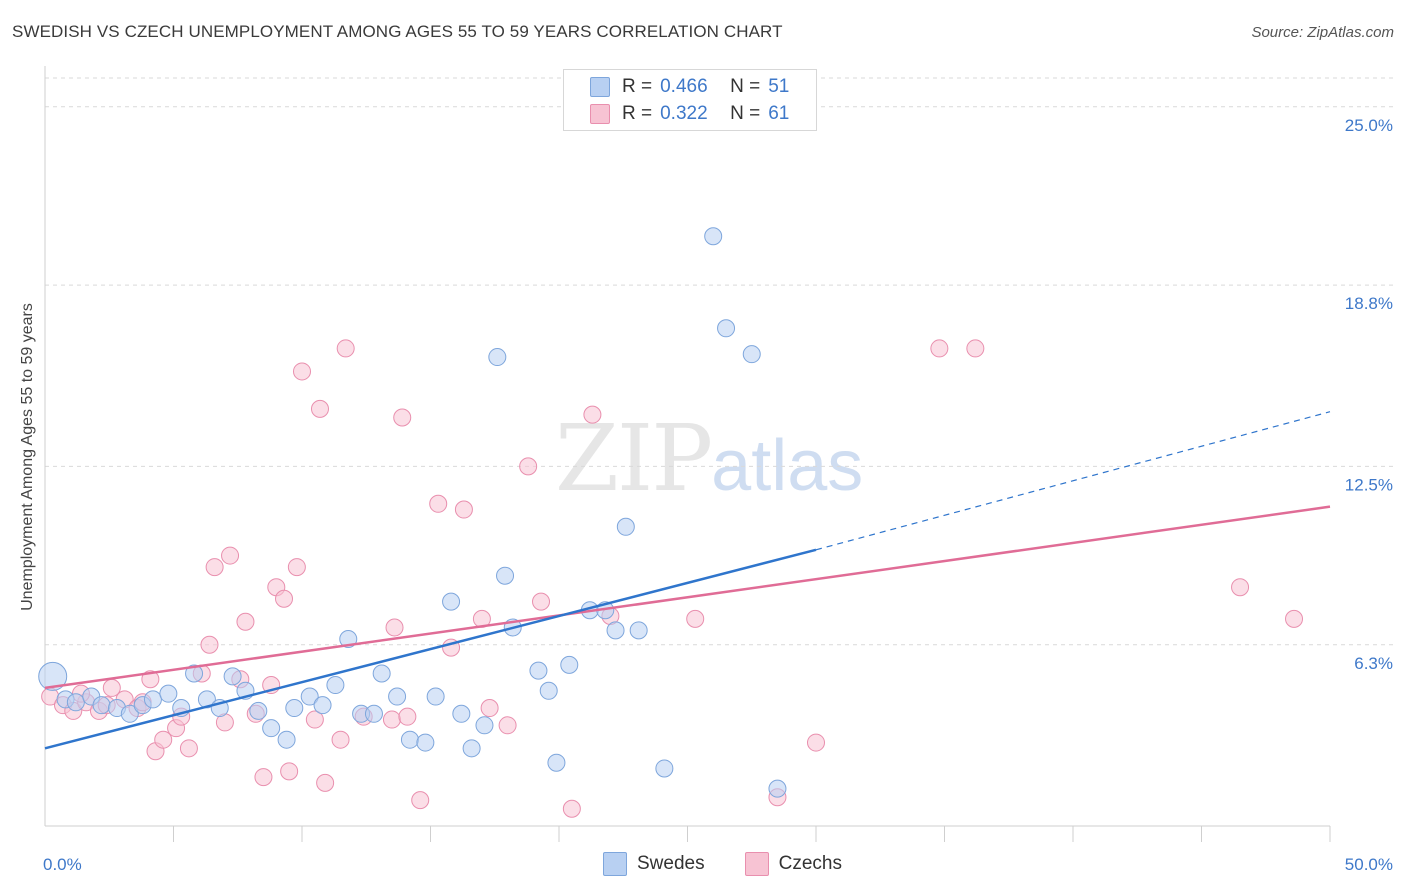  I want to click on czechs-swatch, so click(600, 114).